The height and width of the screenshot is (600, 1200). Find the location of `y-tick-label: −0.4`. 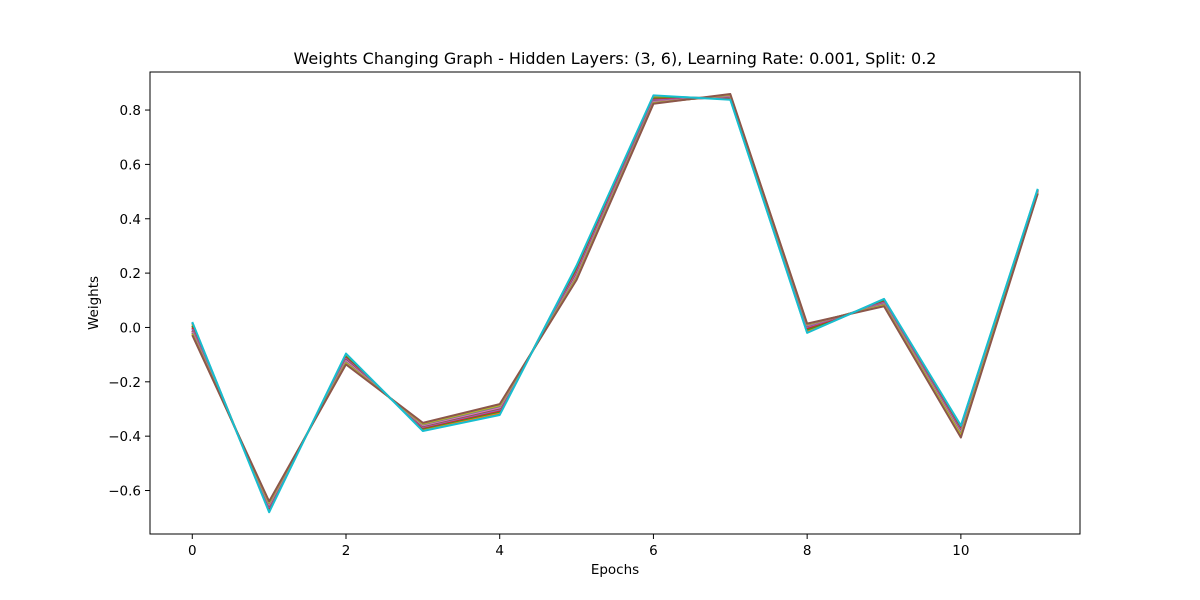

y-tick-label: −0.4 is located at coordinates (124, 437).